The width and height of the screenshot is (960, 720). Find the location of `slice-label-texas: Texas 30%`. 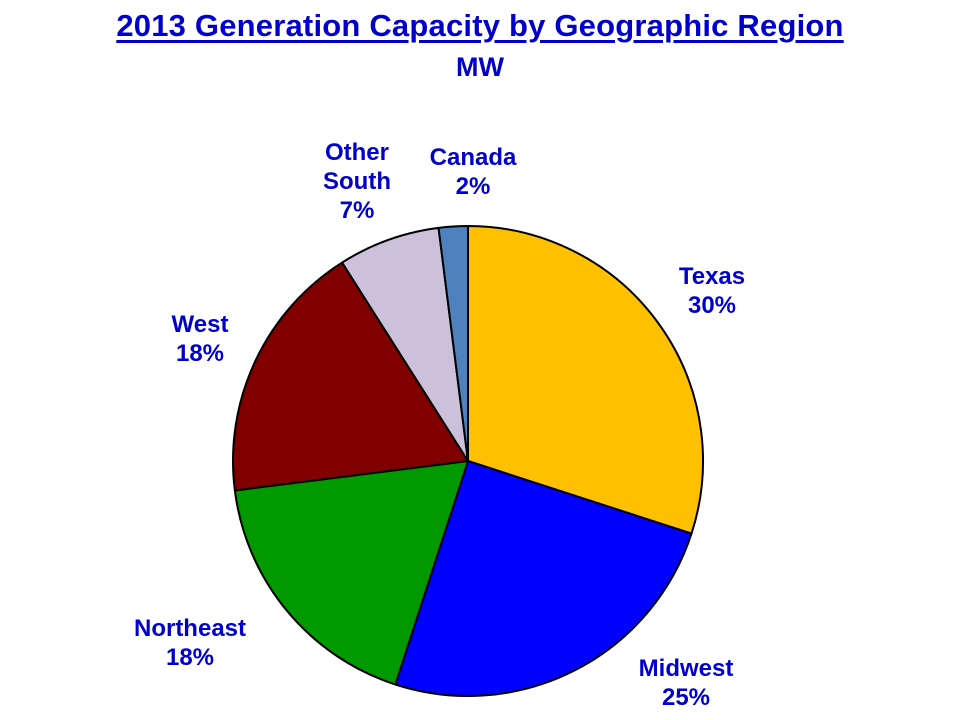

slice-label-texas: Texas 30% is located at coordinates (712, 291).